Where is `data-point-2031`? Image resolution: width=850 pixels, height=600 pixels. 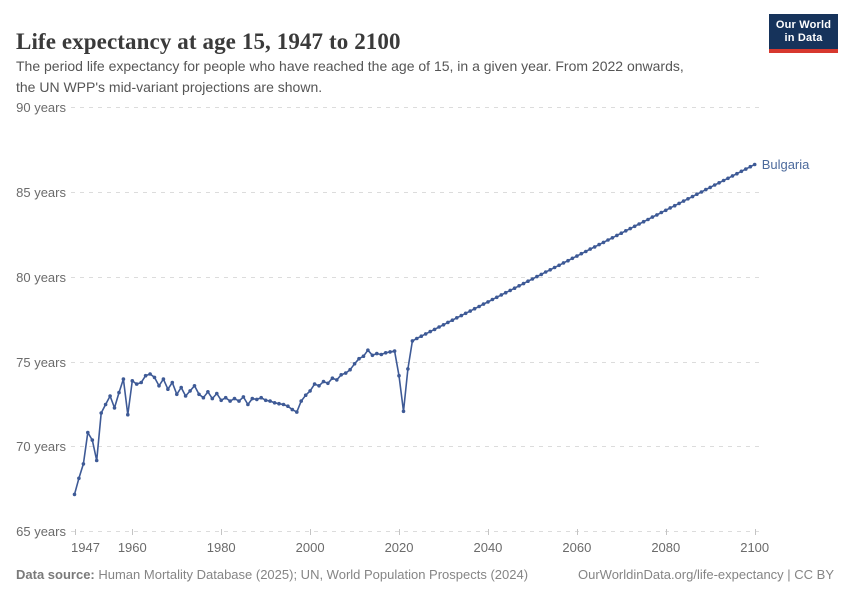 data-point-2031 is located at coordinates (448, 322).